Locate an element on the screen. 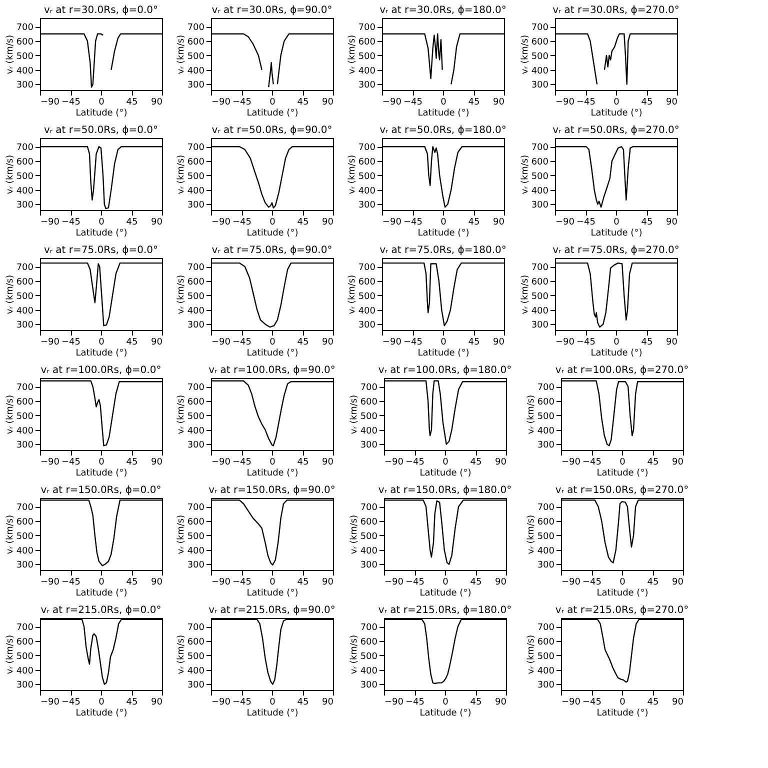 The width and height of the screenshot is (768, 768). chart-title: vᵣ at r=215.0Rs, ϕ=180.0° is located at coordinates (445, 610).